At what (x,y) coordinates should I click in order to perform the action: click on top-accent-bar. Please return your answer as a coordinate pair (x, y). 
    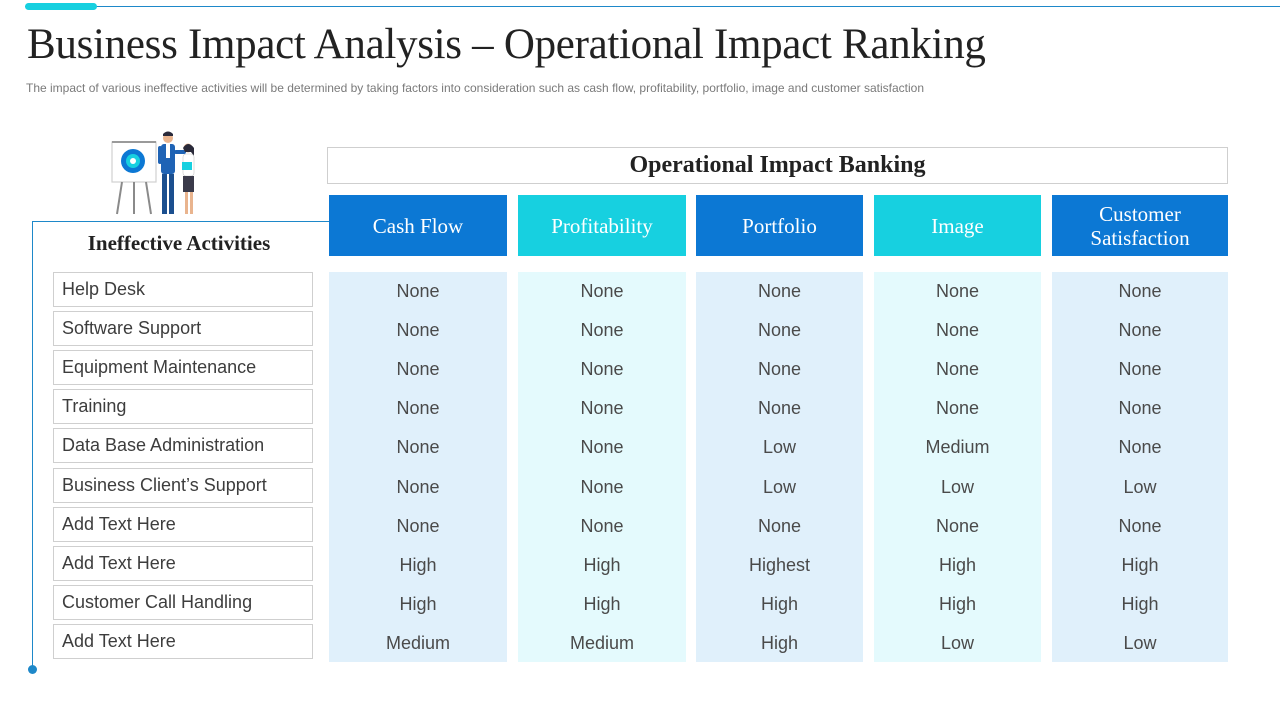
    Looking at the image, I should click on (61, 6).